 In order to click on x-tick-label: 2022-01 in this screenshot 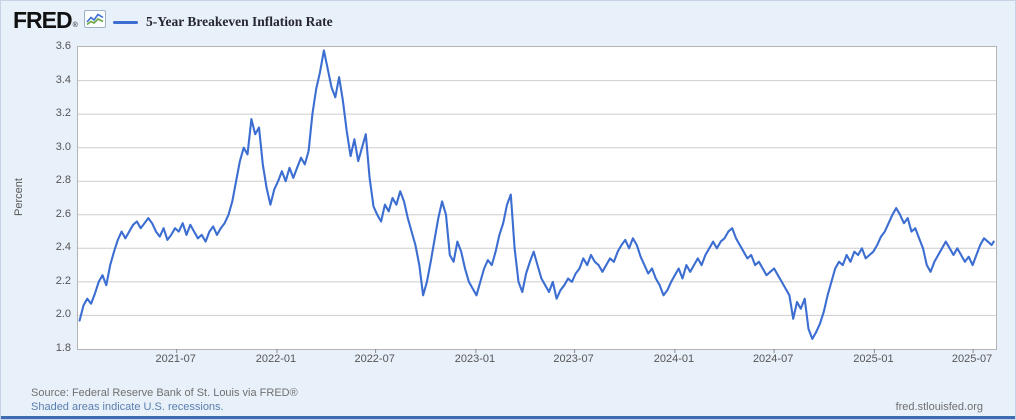, I will do `click(276, 359)`.